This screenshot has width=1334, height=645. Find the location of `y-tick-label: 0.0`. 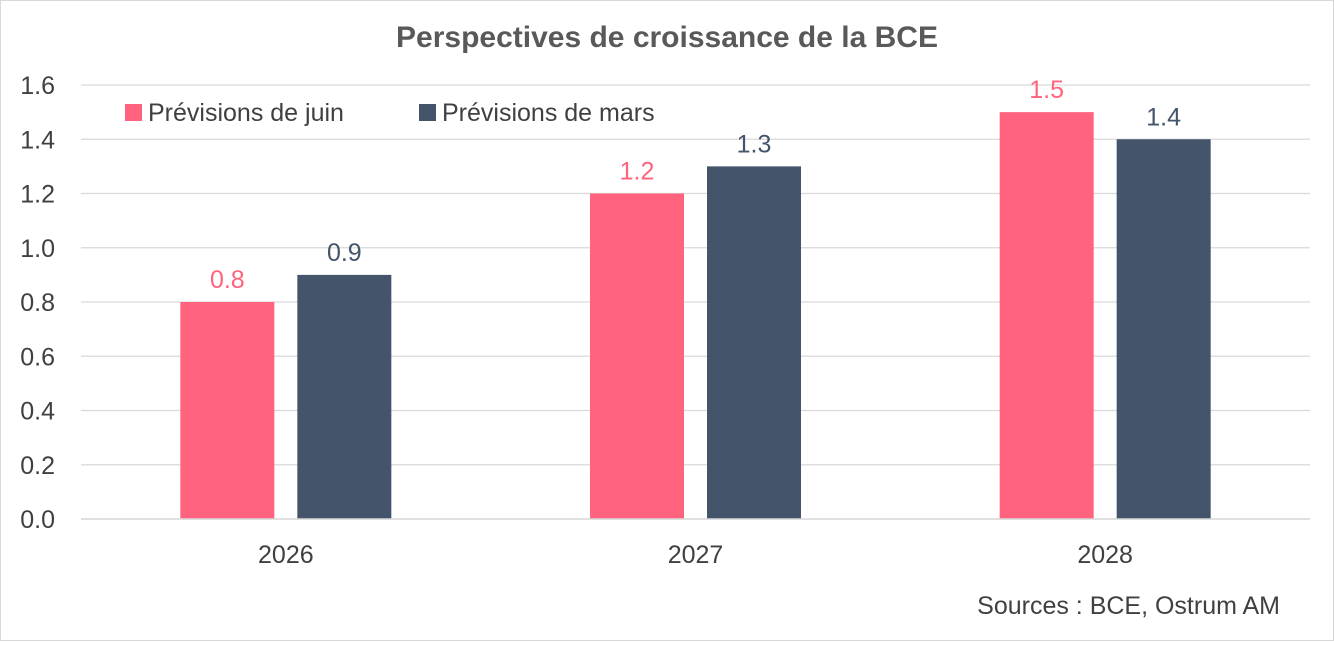

y-tick-label: 0.0 is located at coordinates (37, 520).